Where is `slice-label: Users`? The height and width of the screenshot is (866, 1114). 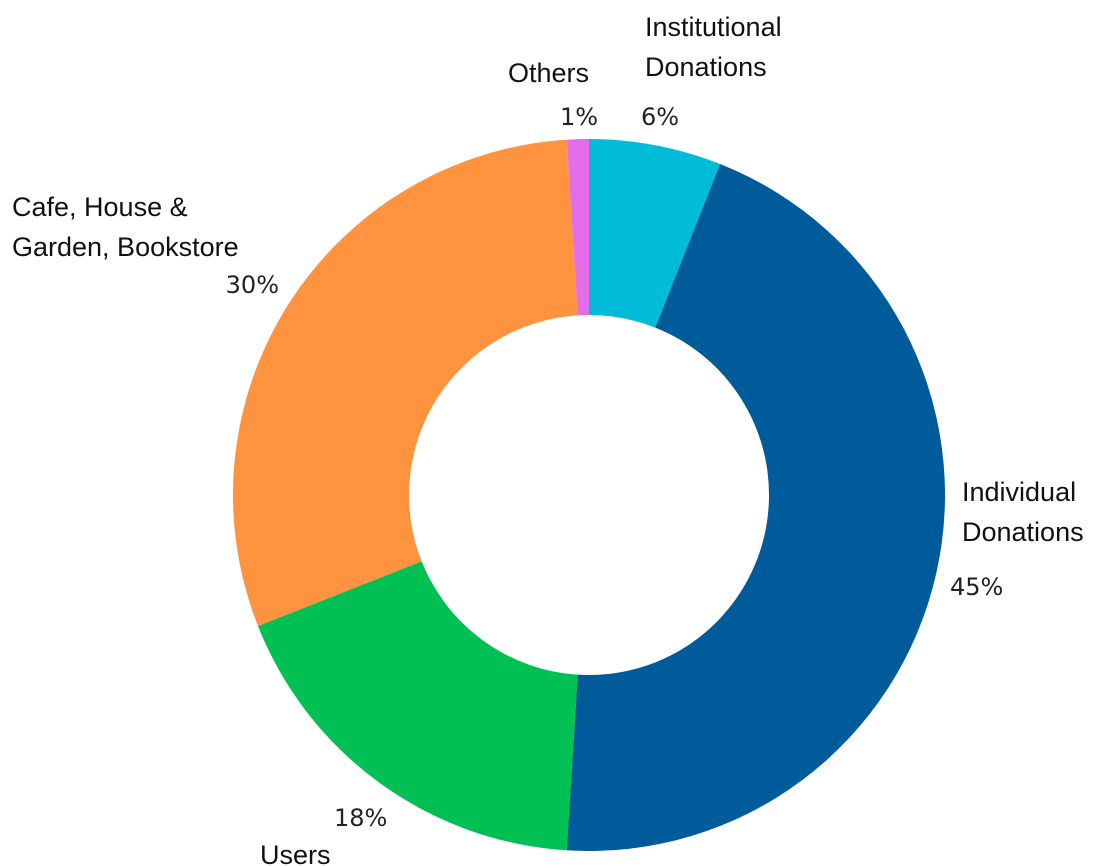
slice-label: Users is located at coordinates (295, 853).